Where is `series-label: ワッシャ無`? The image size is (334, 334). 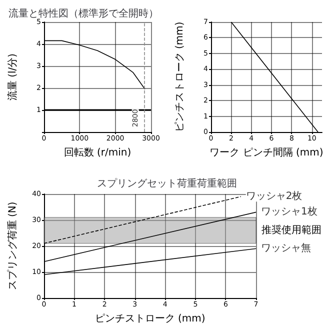 series-label: ワッシャ無 is located at coordinates (286, 248).